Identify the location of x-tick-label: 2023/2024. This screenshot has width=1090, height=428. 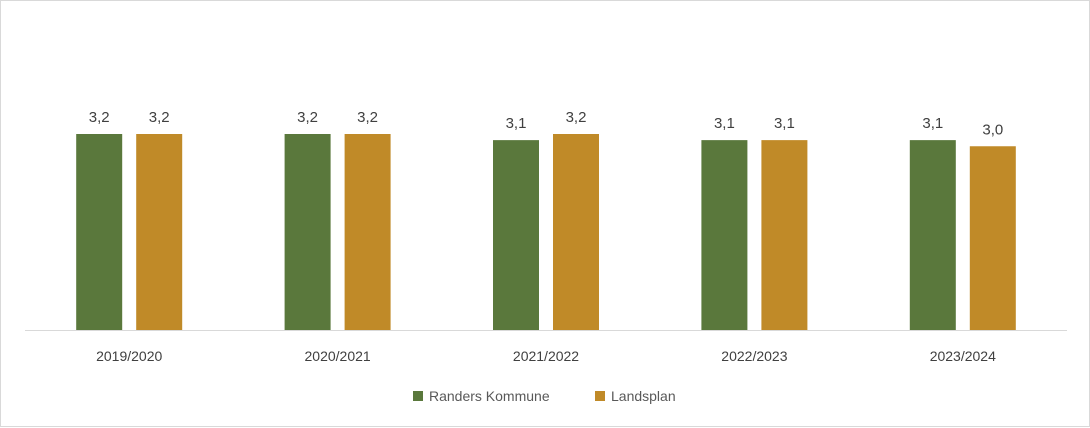
(963, 356).